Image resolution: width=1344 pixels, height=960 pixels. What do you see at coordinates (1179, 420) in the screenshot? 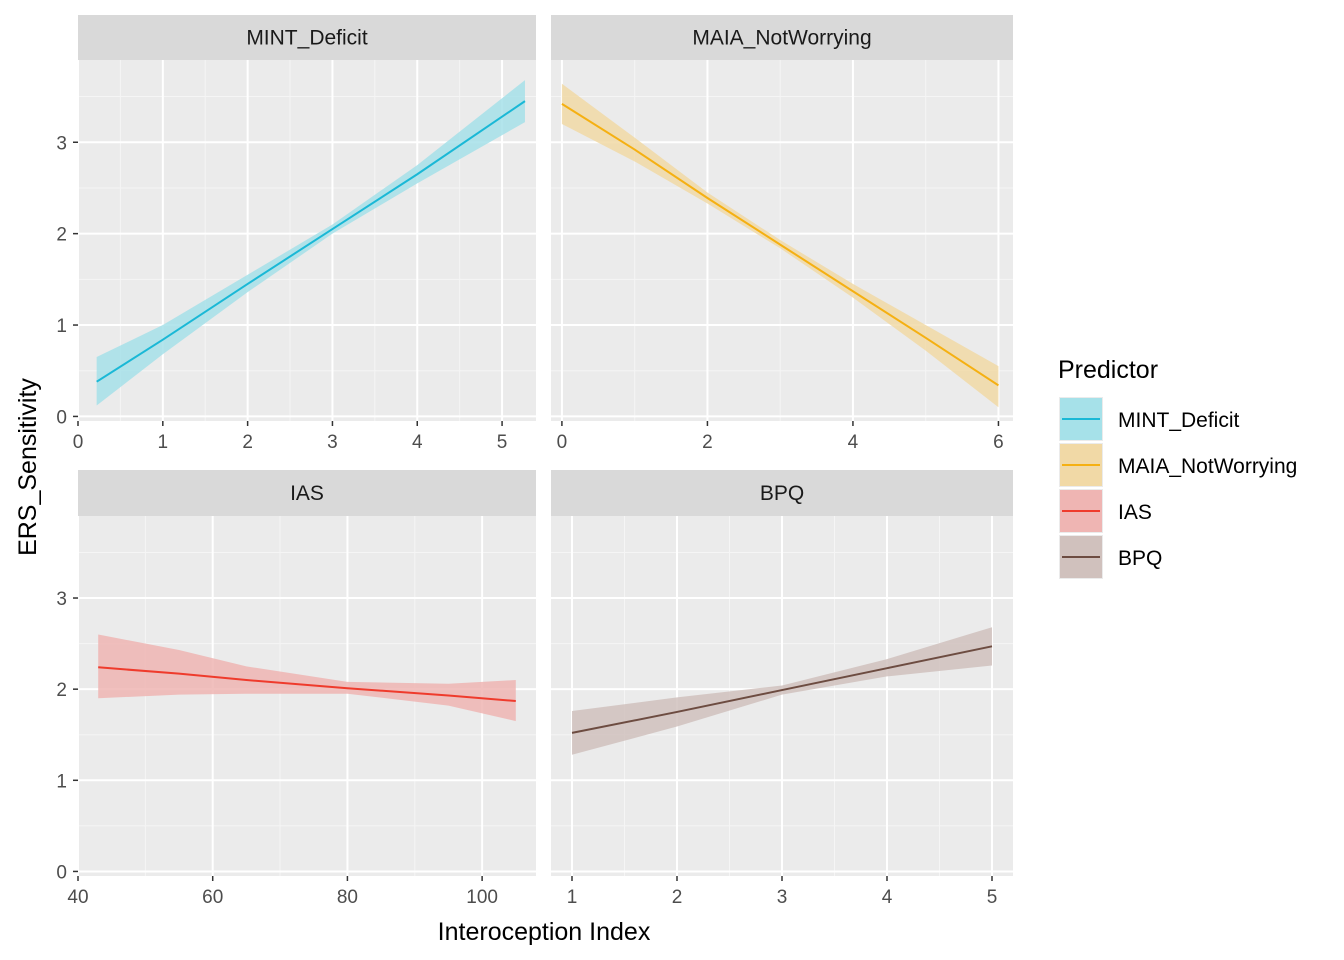
I see `legend-label: MINT_Deficit` at bounding box center [1179, 420].